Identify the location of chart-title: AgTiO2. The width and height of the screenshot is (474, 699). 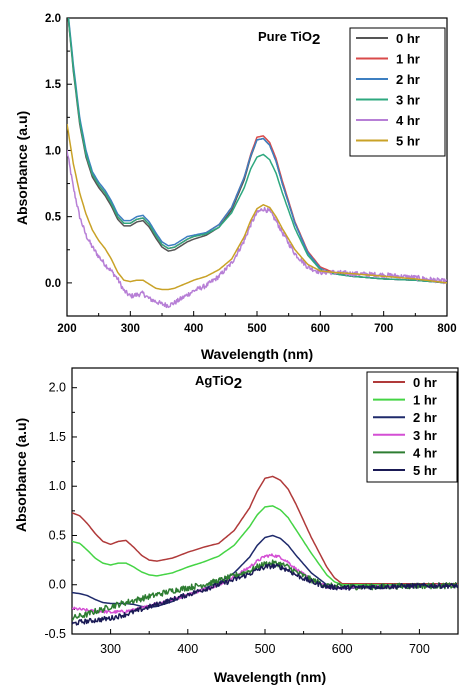
(218, 382).